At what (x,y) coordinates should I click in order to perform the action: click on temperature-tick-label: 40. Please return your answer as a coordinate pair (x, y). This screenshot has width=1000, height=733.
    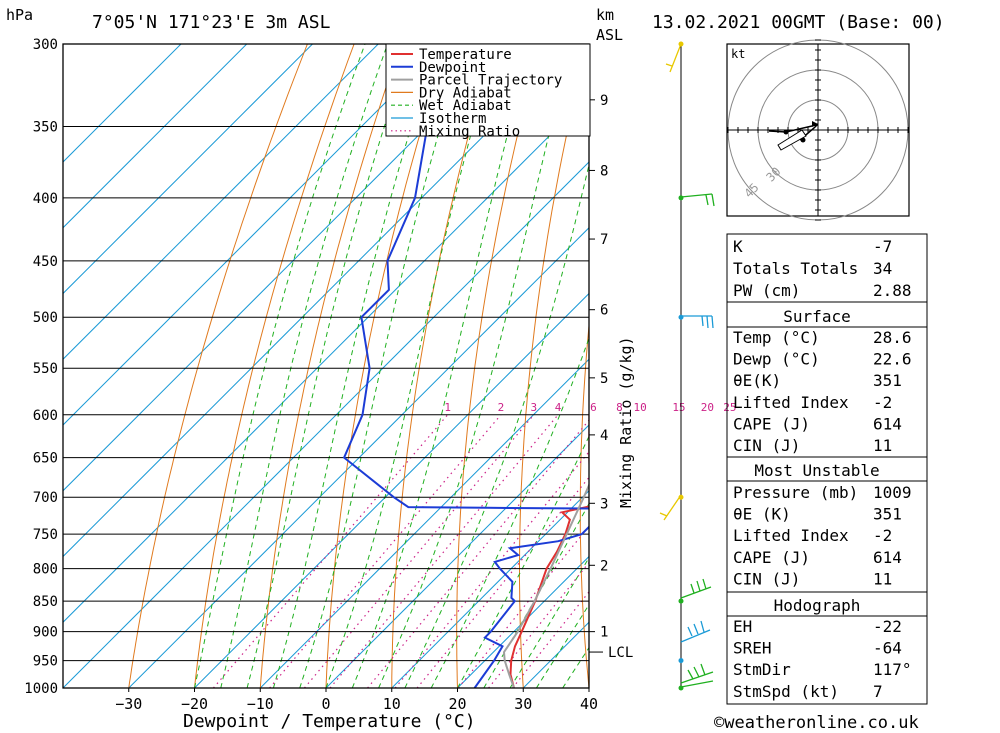
    Looking at the image, I should click on (589, 704).